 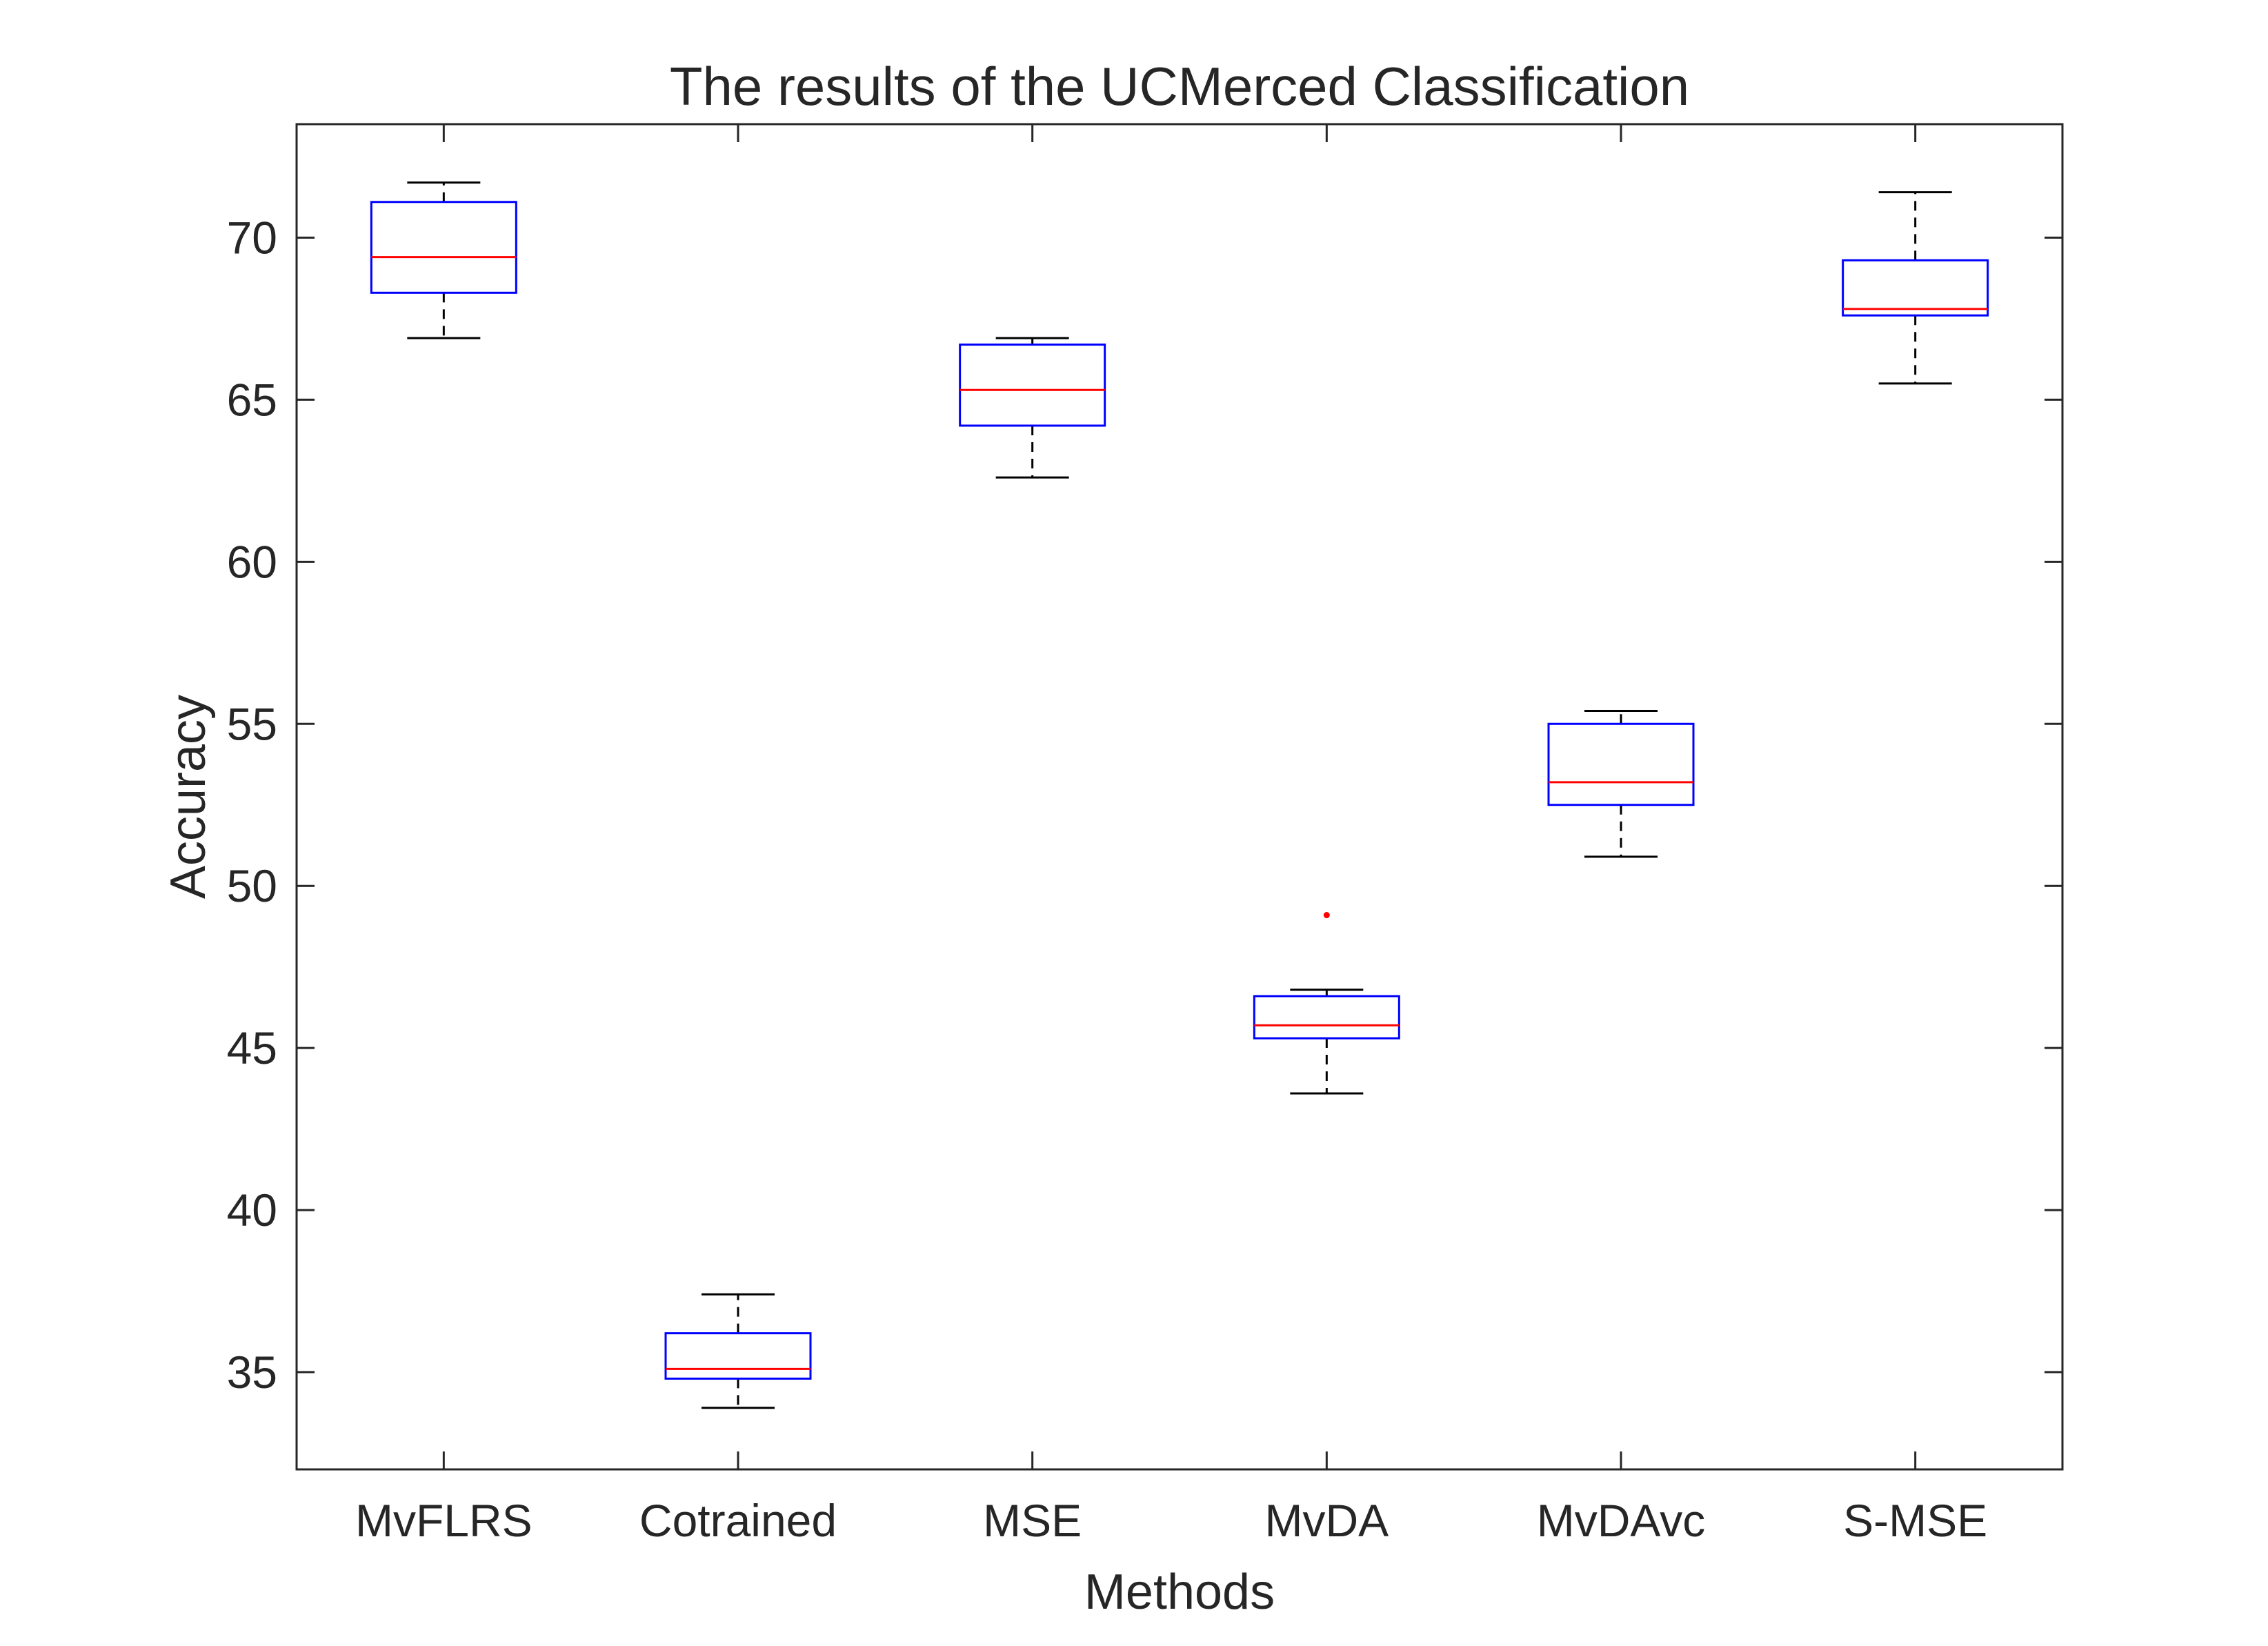 I want to click on x-axis-label: Methods, so click(x=1179, y=1592).